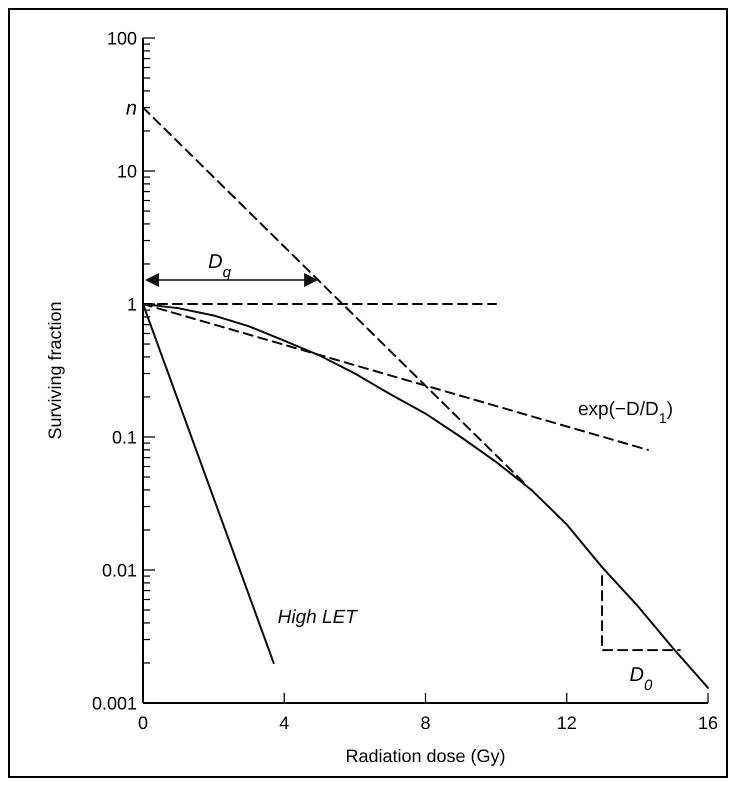 This screenshot has width=736, height=789. Describe the element at coordinates (641, 679) in the screenshot. I see `annotation: D$_{0}$` at that location.